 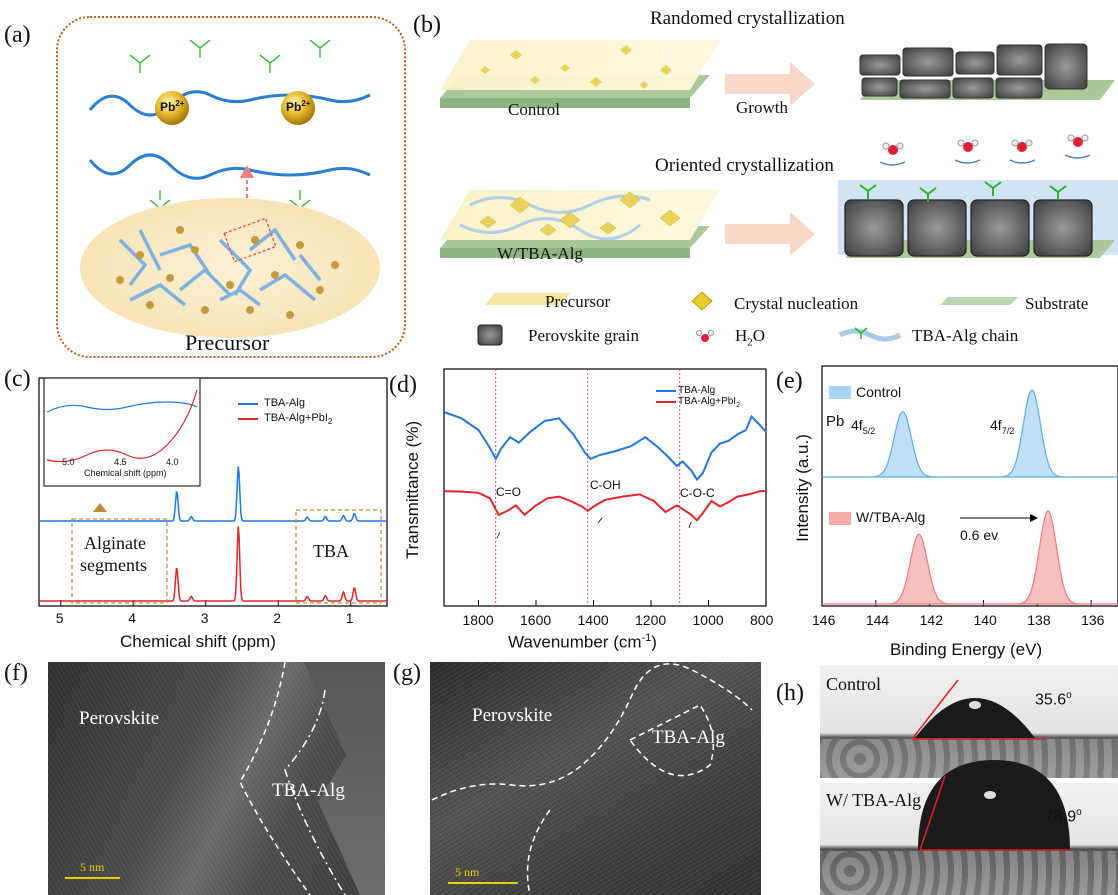 I want to click on panel-label-f: (f), so click(x=16, y=673).